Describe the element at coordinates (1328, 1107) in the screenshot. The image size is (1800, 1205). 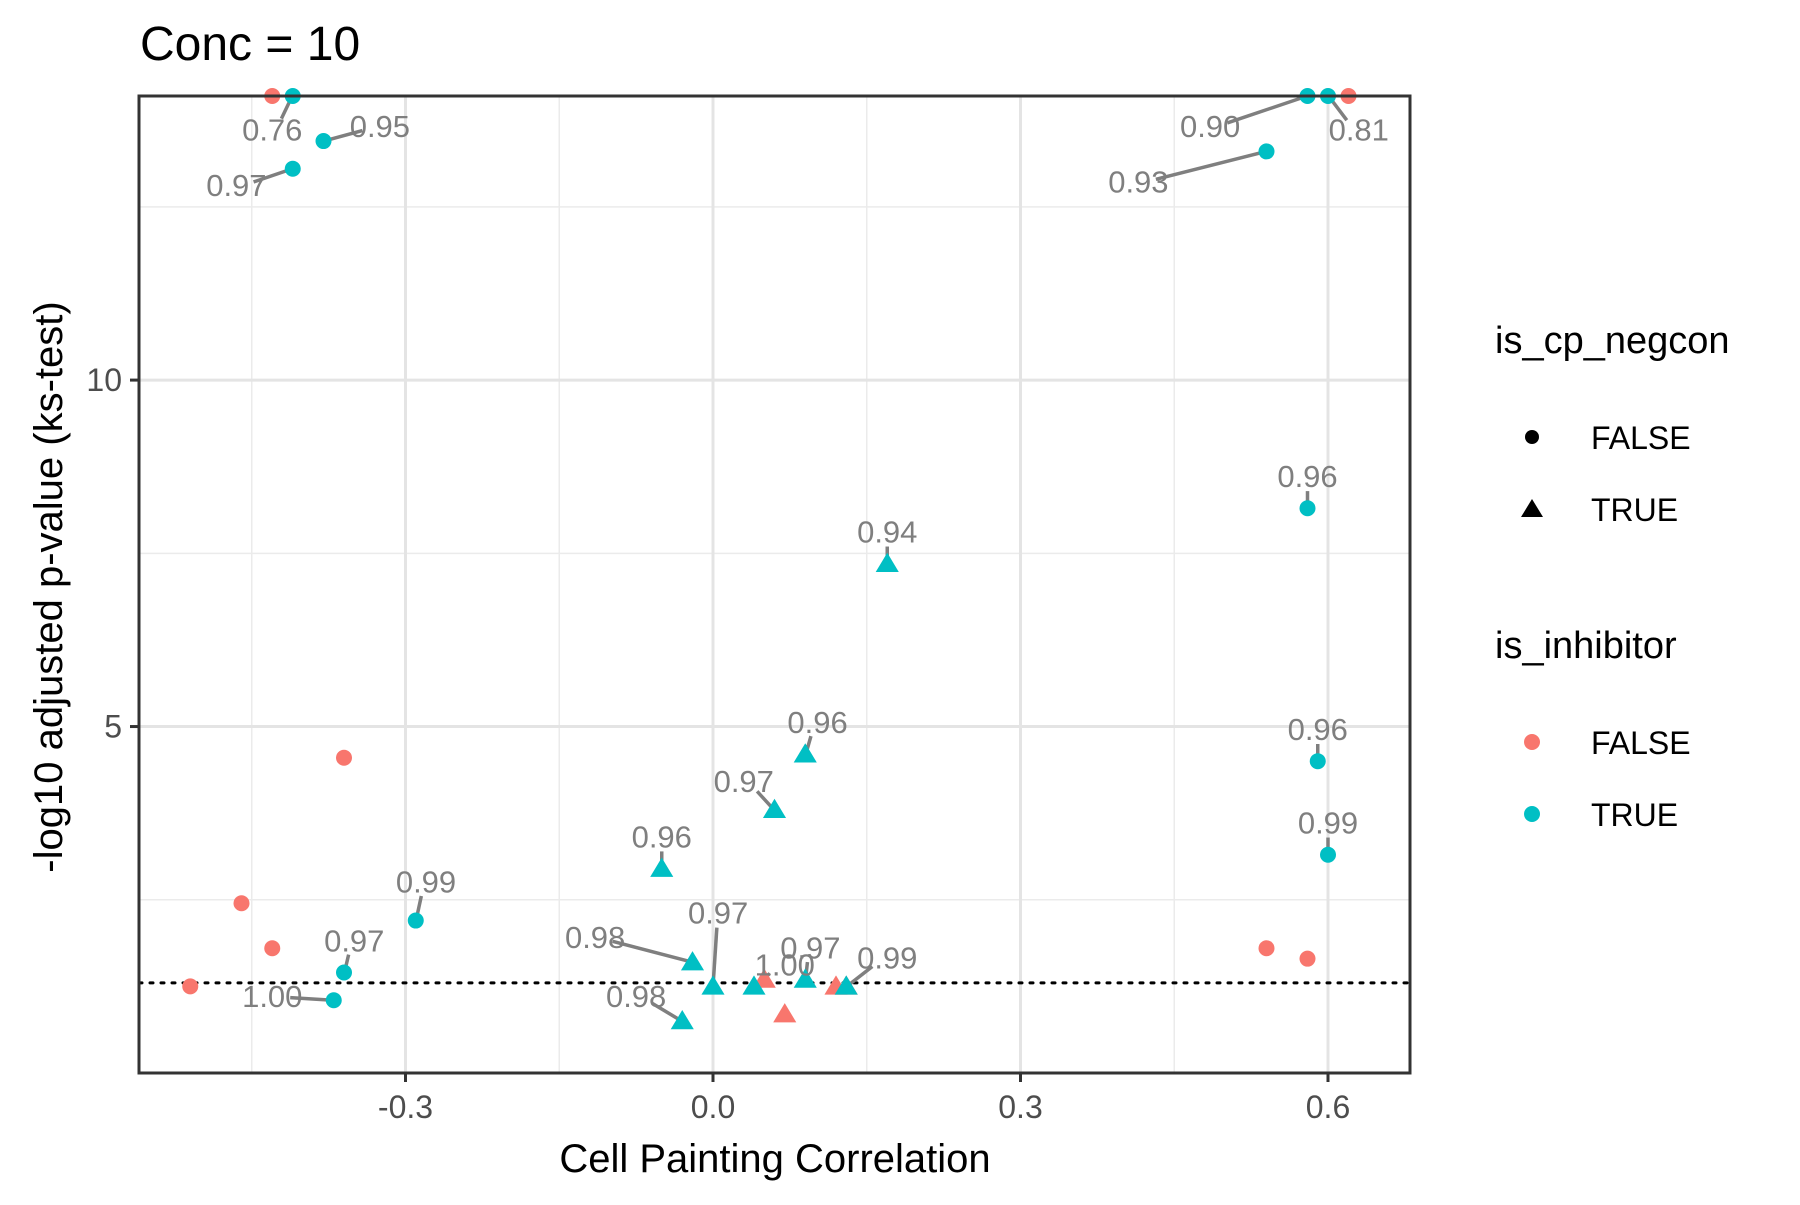
I see `x-tick-label: 0.6` at that location.